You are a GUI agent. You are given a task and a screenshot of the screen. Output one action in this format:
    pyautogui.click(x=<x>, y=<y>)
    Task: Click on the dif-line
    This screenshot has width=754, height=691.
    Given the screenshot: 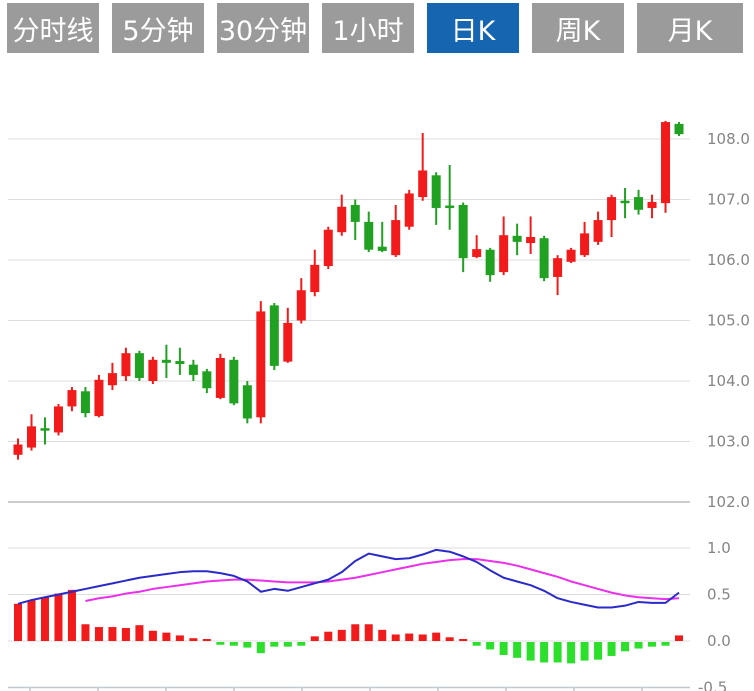 What is the action you would take?
    pyautogui.click(x=348, y=578)
    